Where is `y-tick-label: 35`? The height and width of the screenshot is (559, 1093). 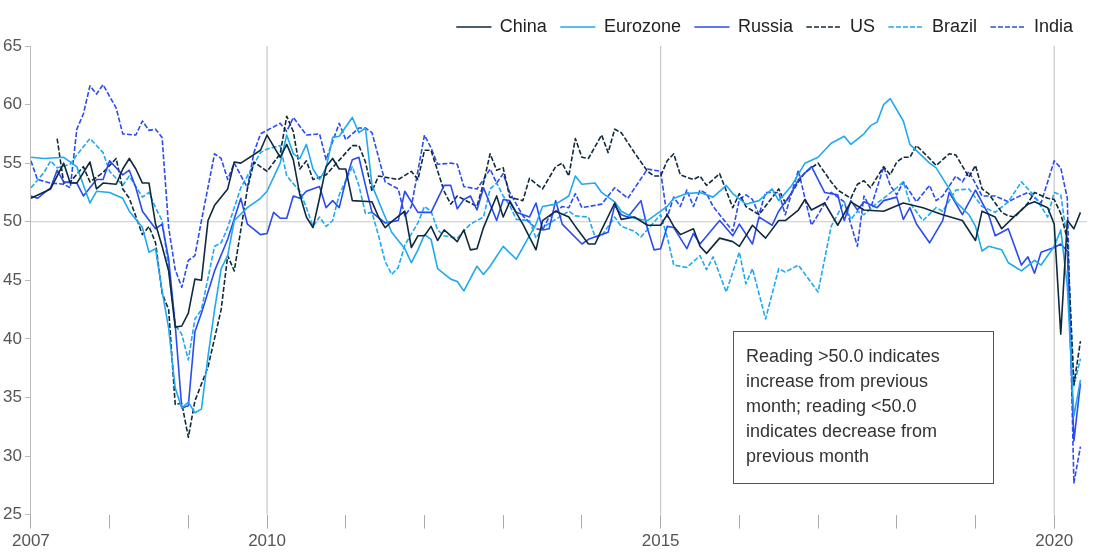
y-tick-label: 35 is located at coordinates (12, 397).